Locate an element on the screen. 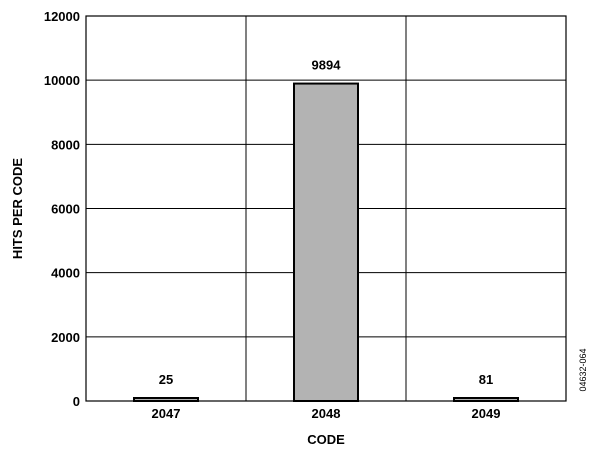 This screenshot has height=453, width=596. bar-2048 is located at coordinates (326, 242).